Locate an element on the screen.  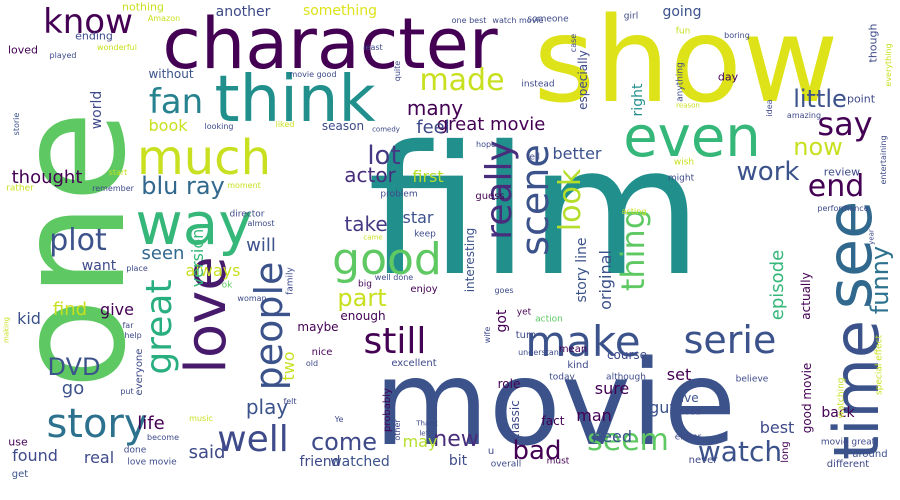
word: although is located at coordinates (626, 377).